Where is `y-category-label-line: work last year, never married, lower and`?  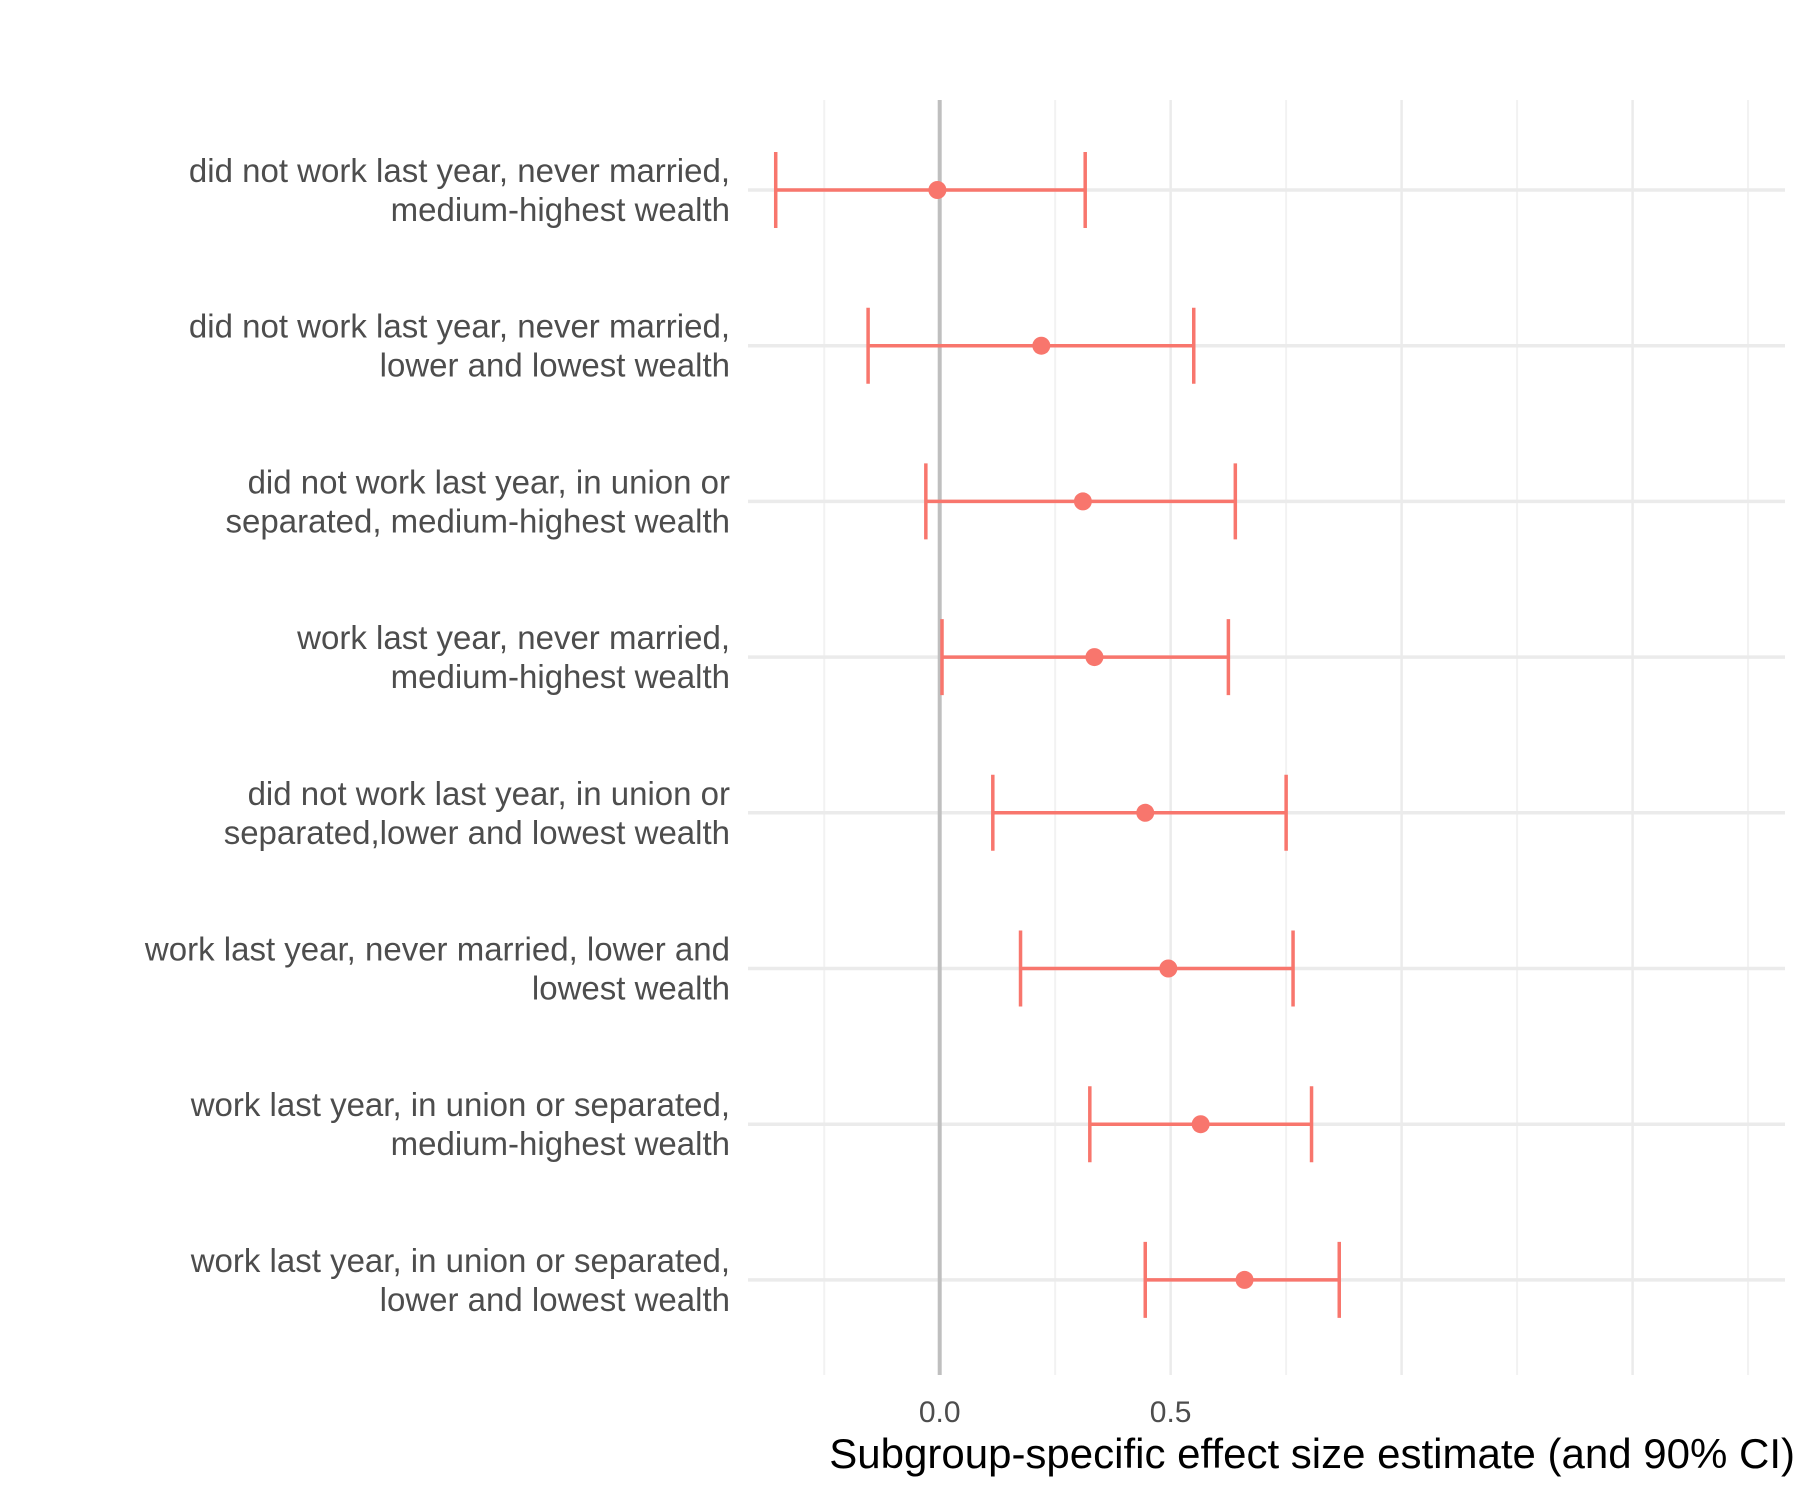 y-category-label-line: work last year, never married, lower and is located at coordinates (437, 949).